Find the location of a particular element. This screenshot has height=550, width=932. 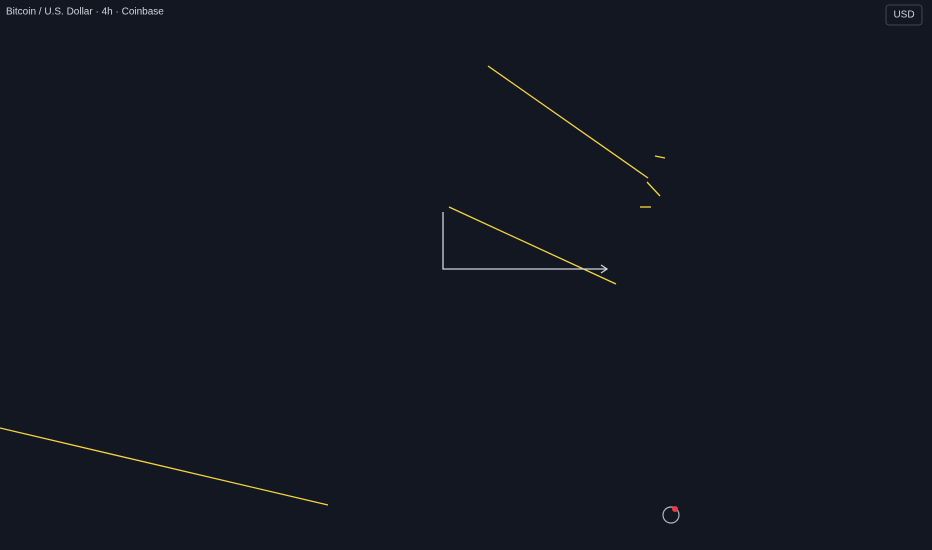

price-axis is located at coordinates (908, 275).